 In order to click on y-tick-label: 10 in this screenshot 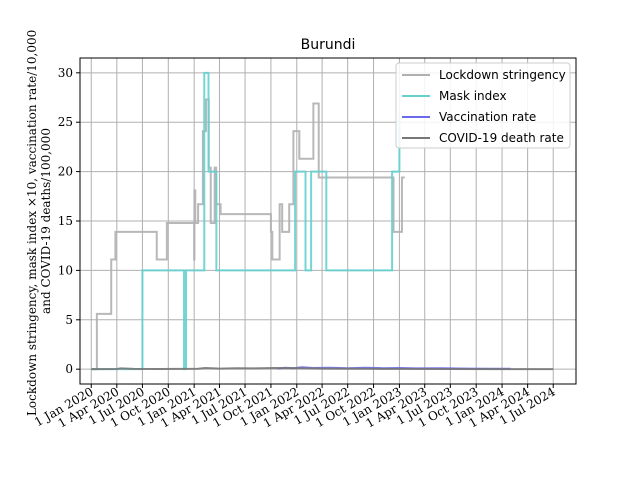, I will do `click(65, 270)`.